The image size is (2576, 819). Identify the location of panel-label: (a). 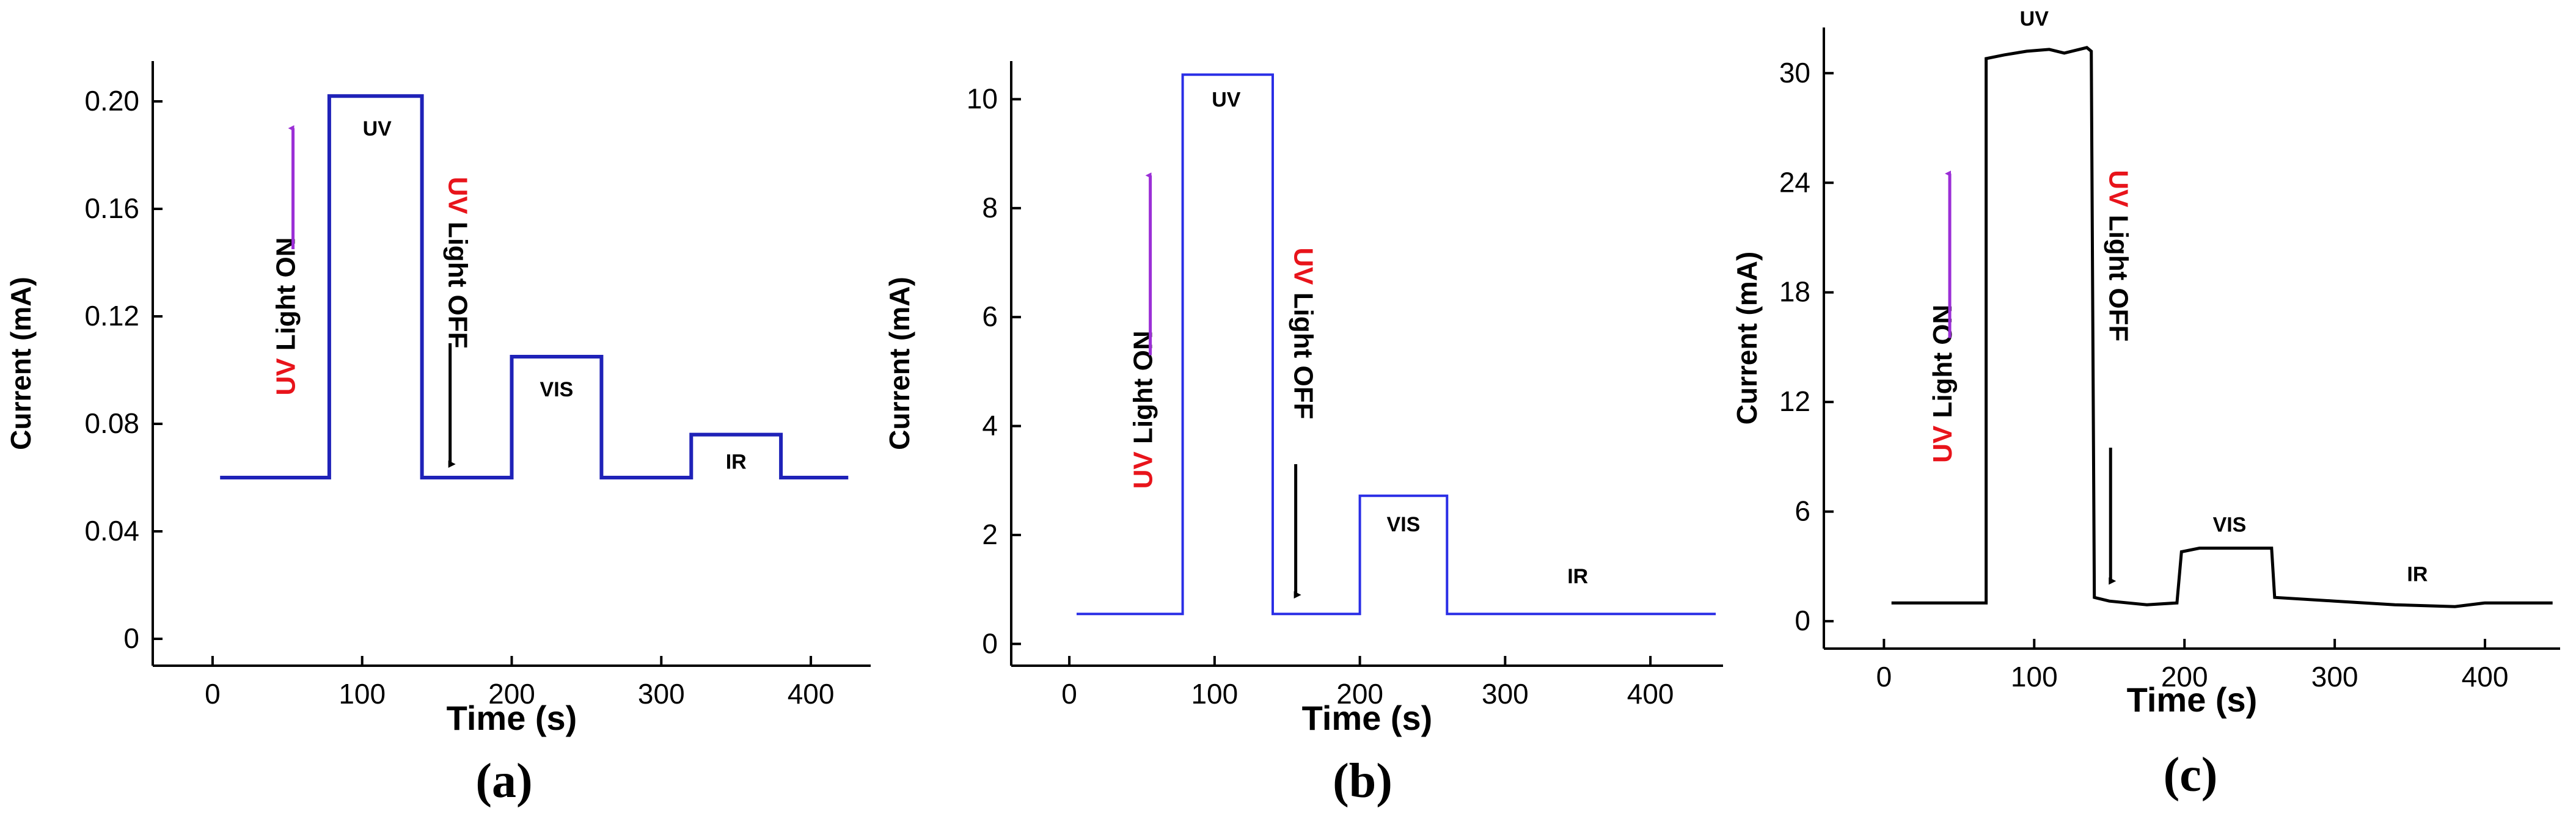
(503, 781).